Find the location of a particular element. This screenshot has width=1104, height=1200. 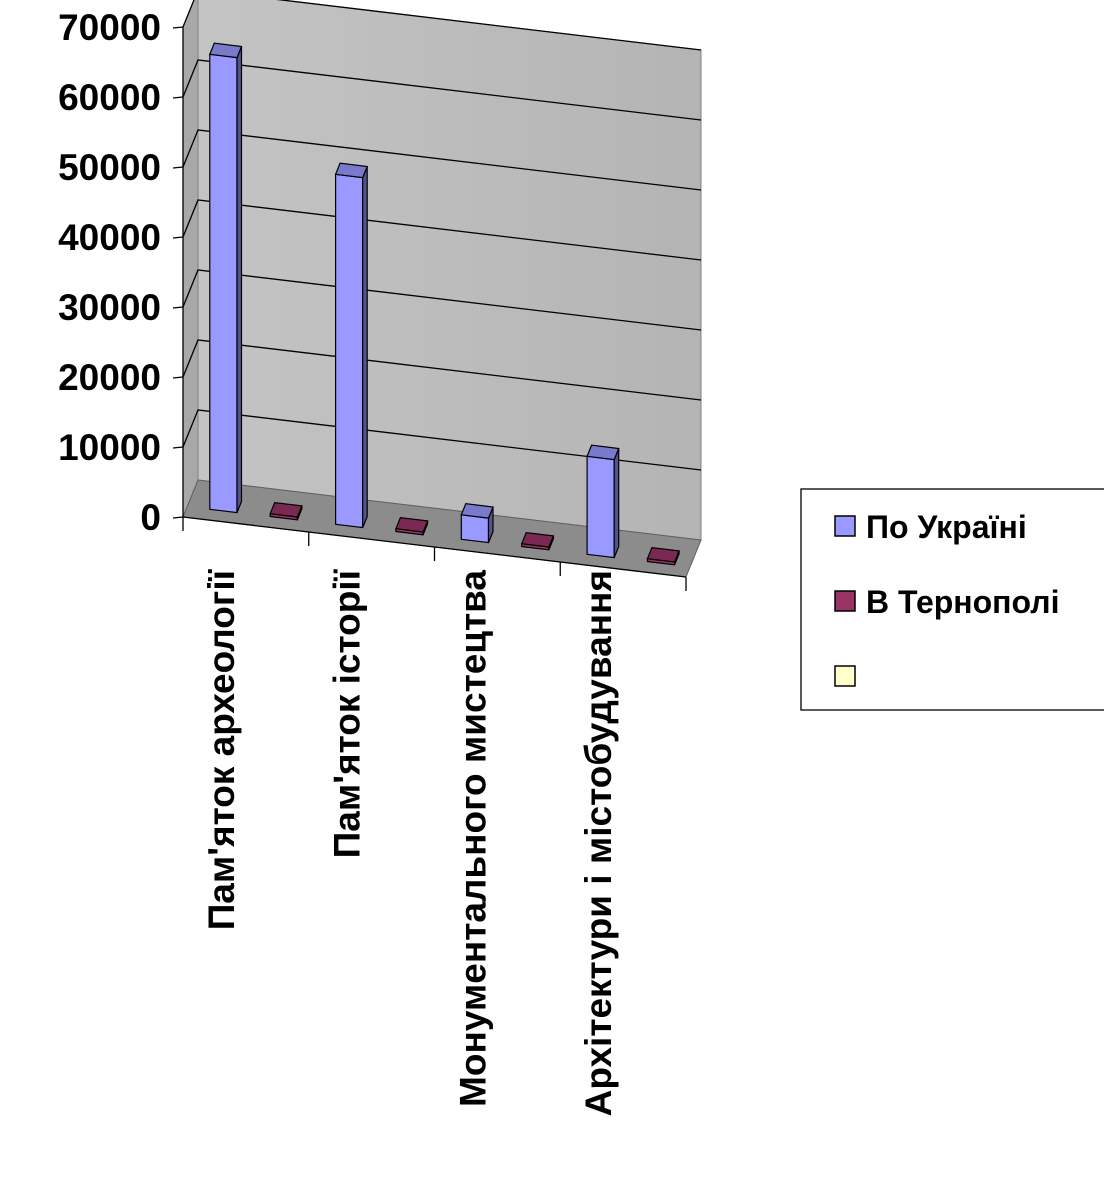

y-axis-tick-labels: 0 10000 20000 30000 40000 50000 60000 70000 is located at coordinates (109, 272).